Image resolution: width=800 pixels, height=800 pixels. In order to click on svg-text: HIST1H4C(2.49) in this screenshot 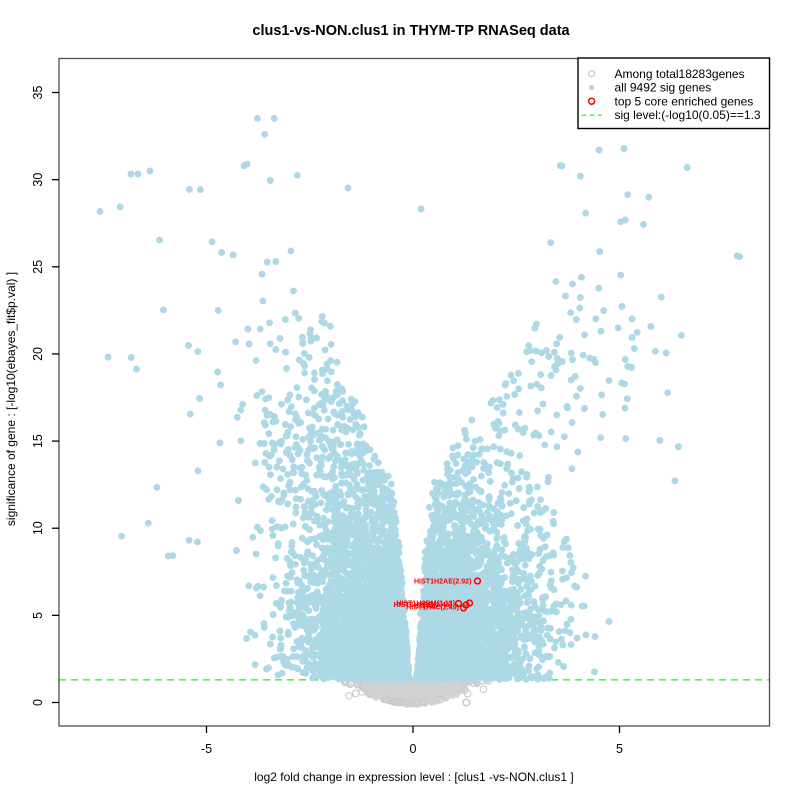, I will do `click(432, 607)`.